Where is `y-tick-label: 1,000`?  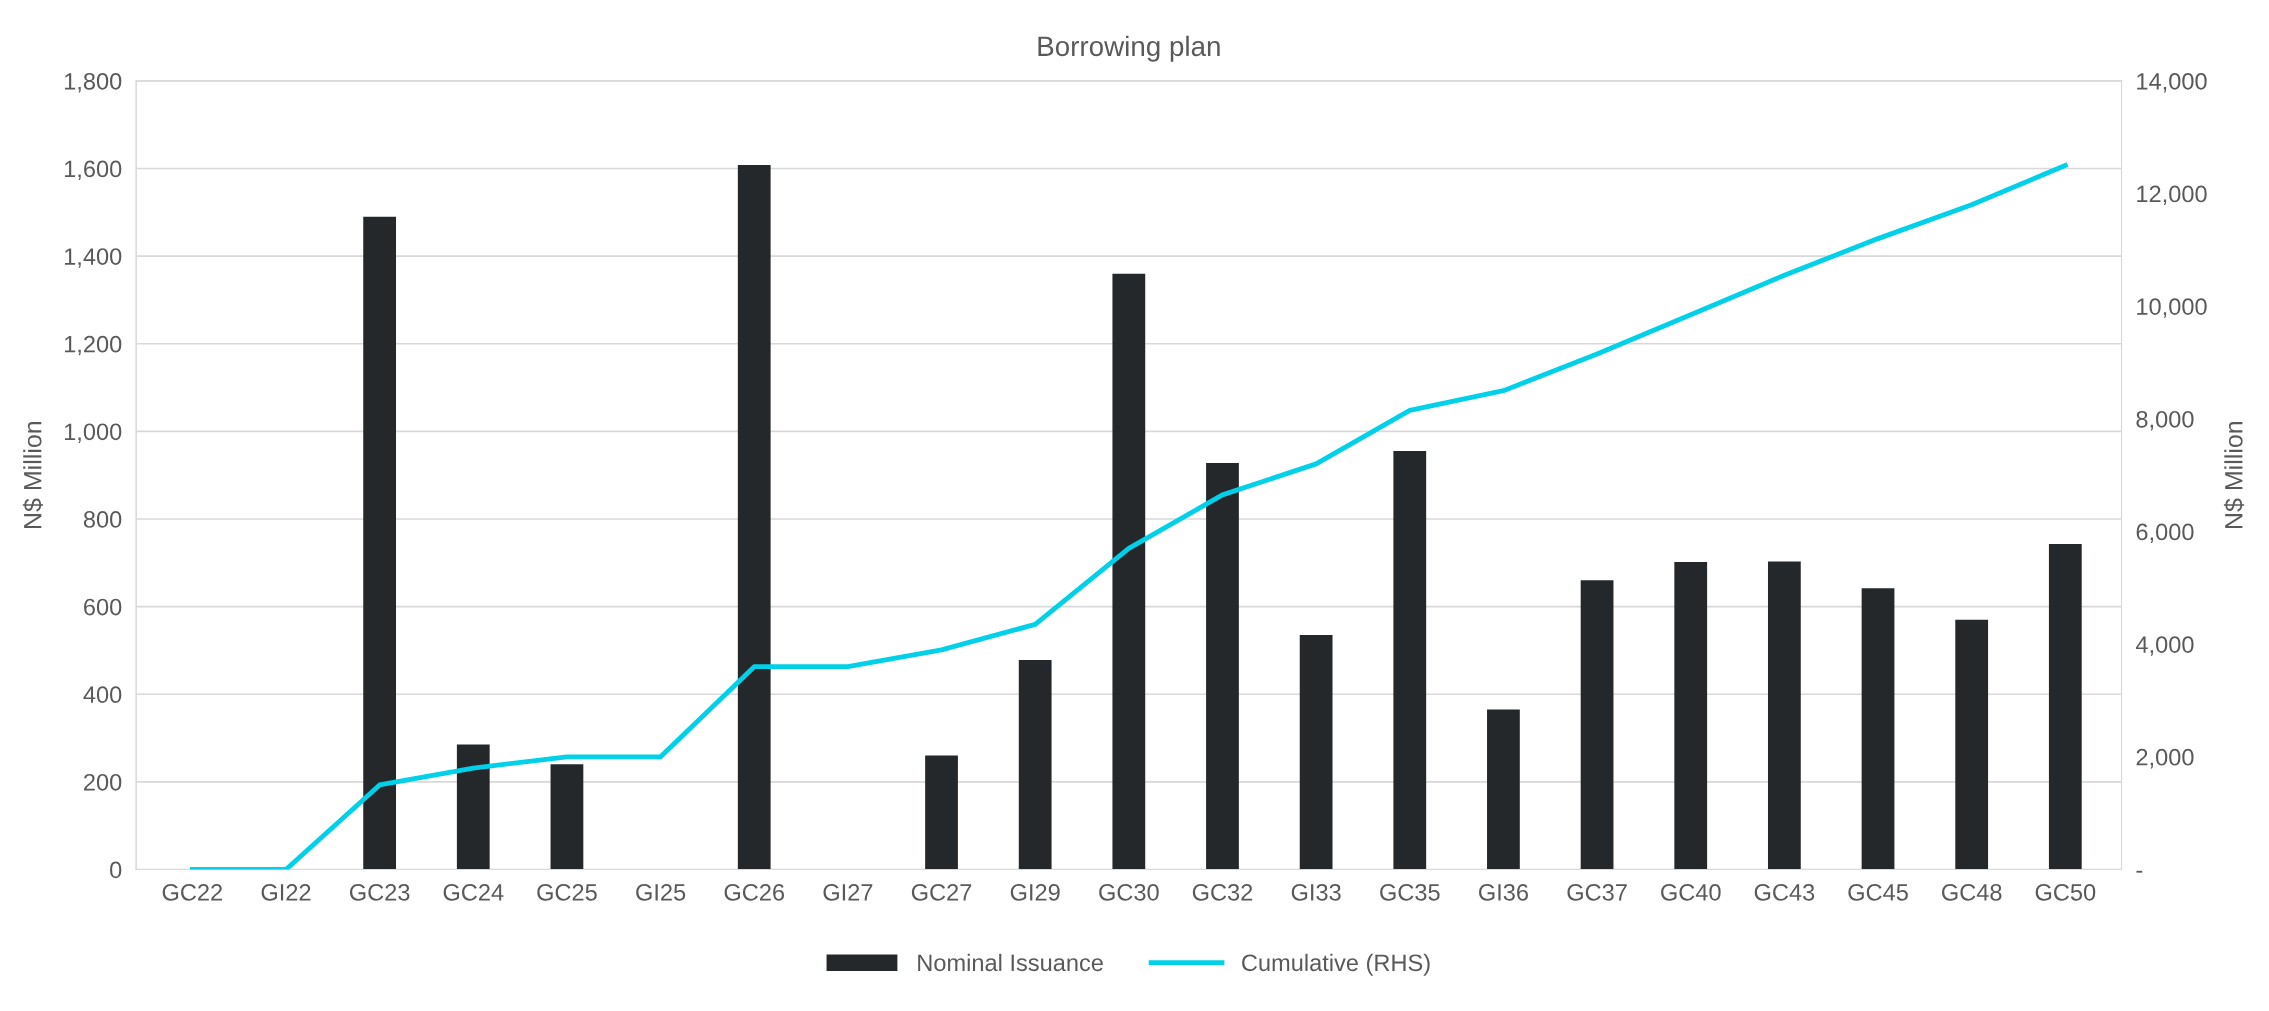 y-tick-label: 1,000 is located at coordinates (93, 433).